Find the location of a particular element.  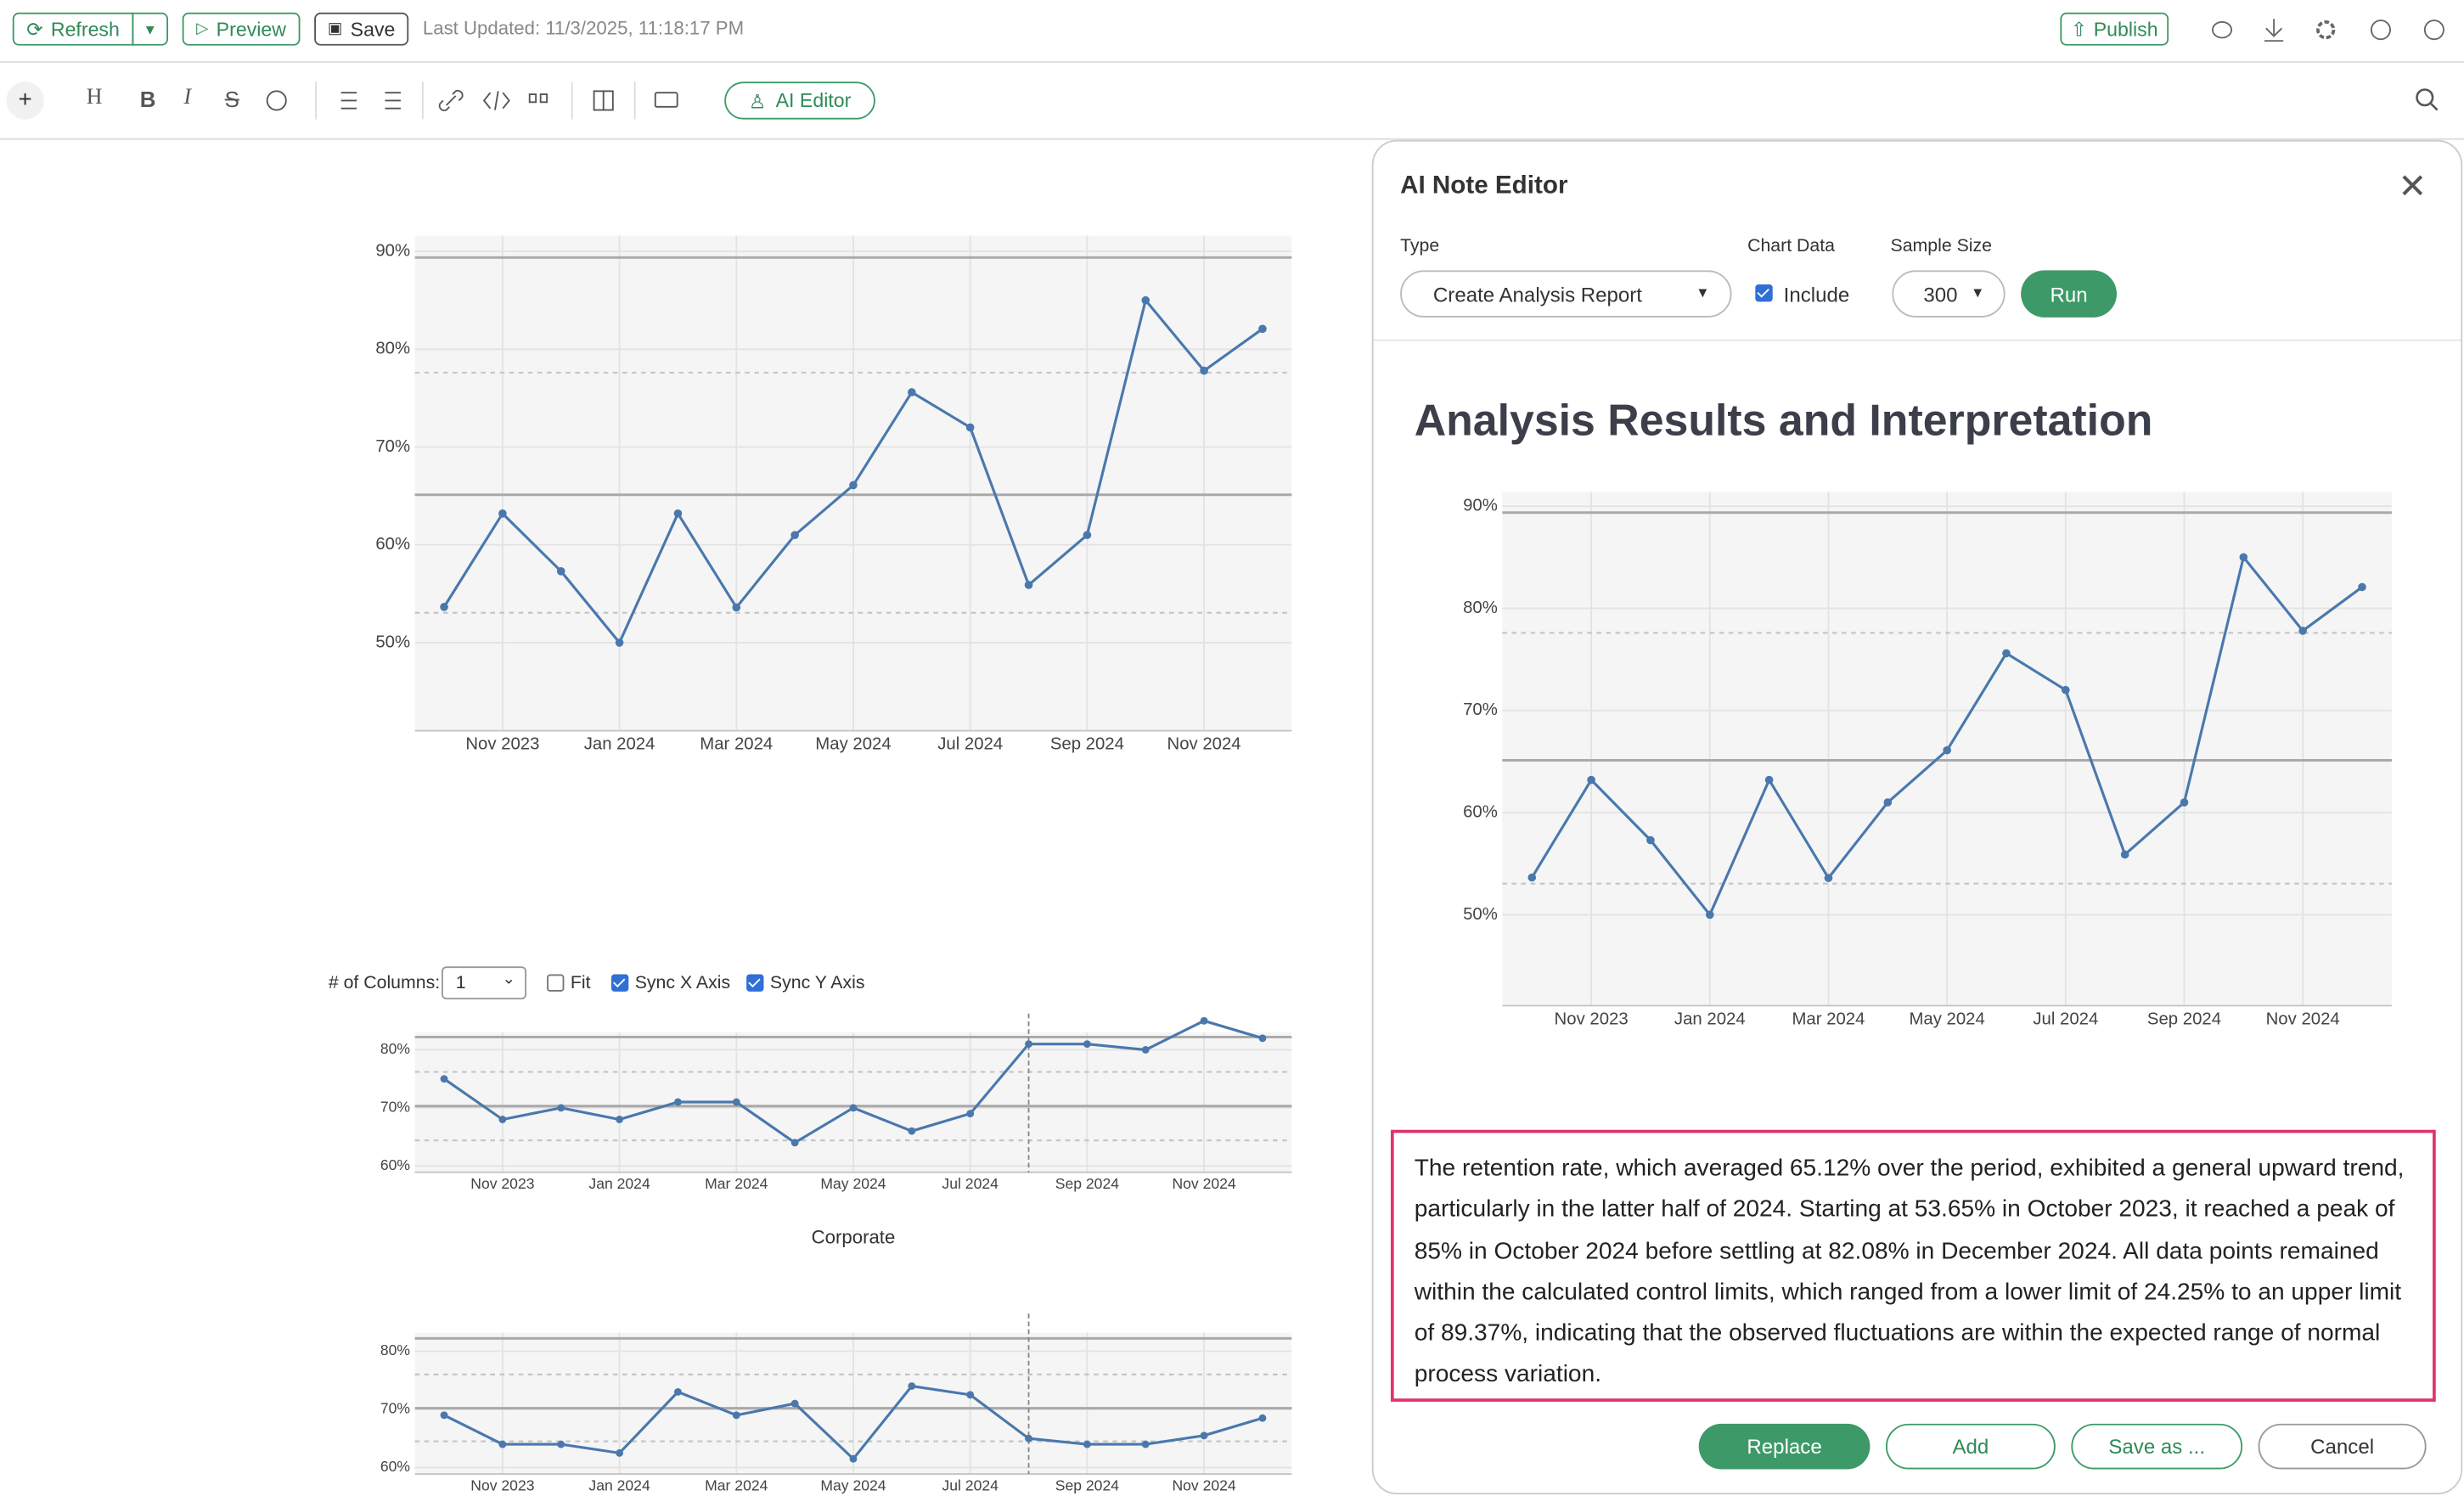

preview-button: ▷ Preview is located at coordinates (241, 29).